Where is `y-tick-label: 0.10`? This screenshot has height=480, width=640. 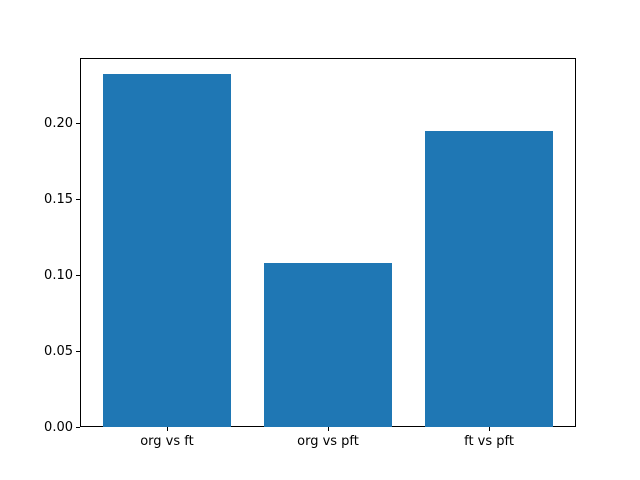
y-tick-label: 0.10 is located at coordinates (58, 275).